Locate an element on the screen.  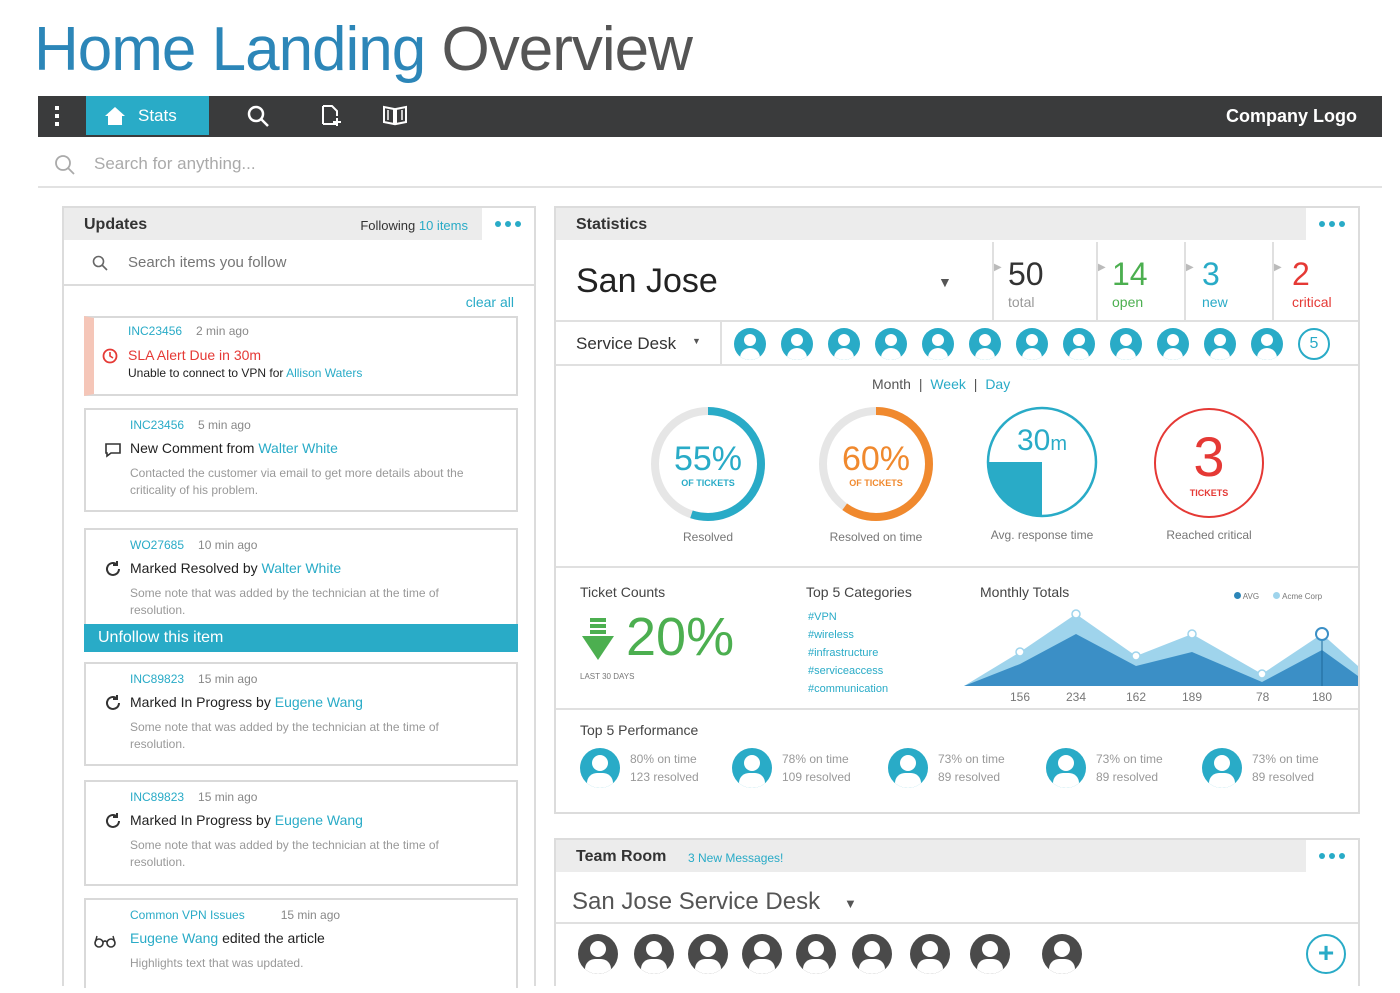
clear-all-link: clear all is located at coordinates (489, 302).